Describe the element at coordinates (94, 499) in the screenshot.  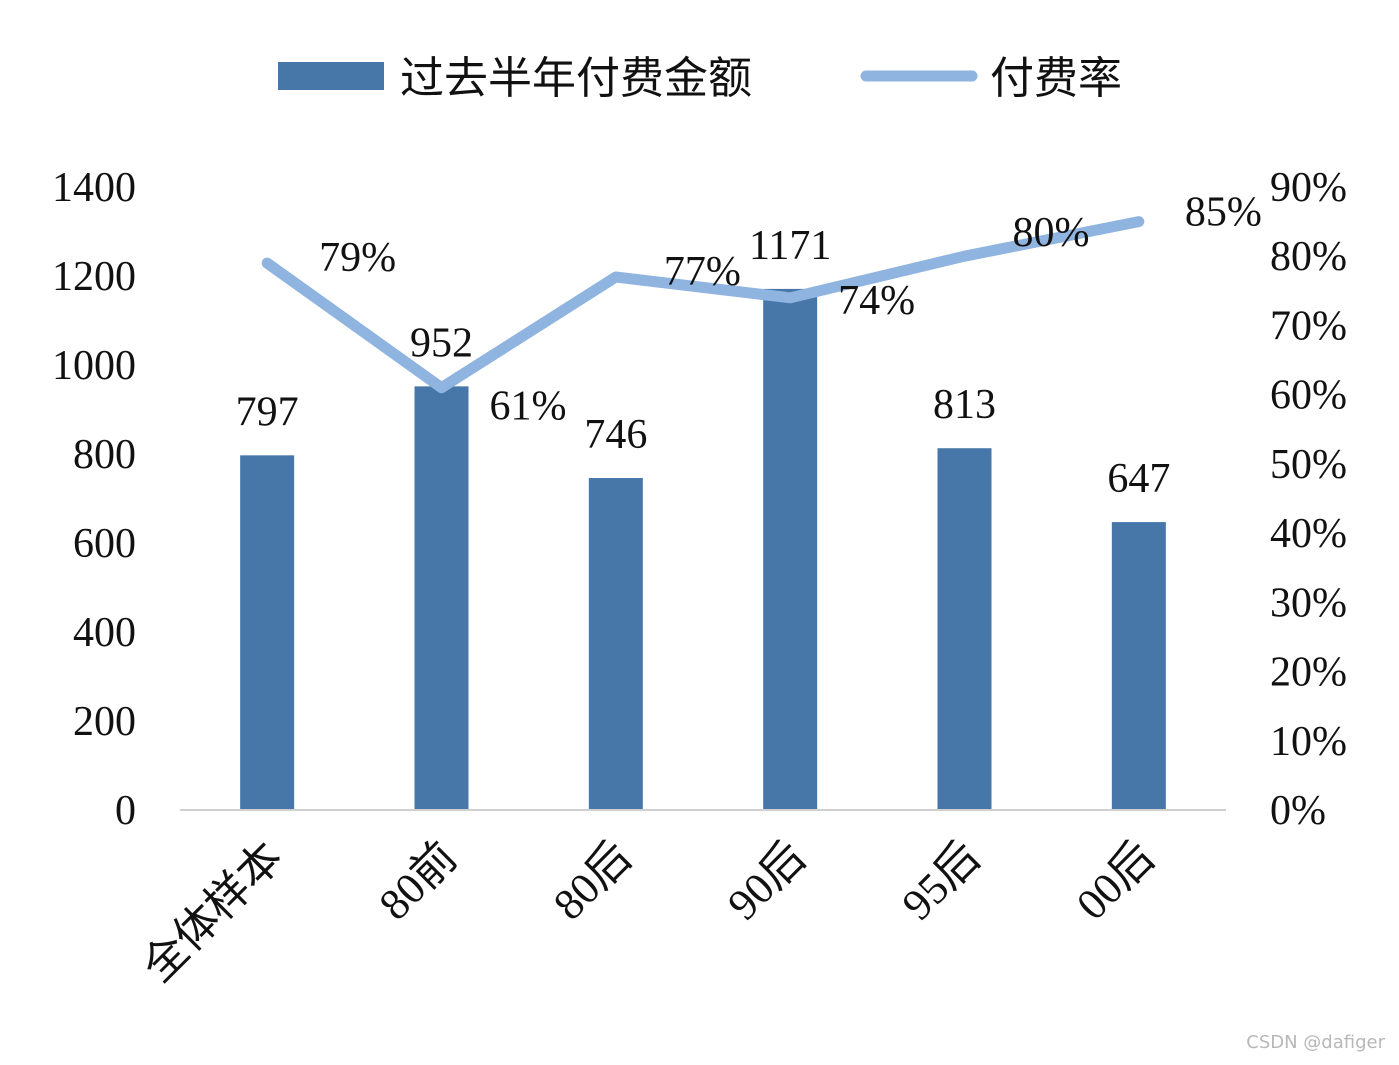
I see `left-axis: 0 200 400 600 800 1000 1200 1400` at that location.